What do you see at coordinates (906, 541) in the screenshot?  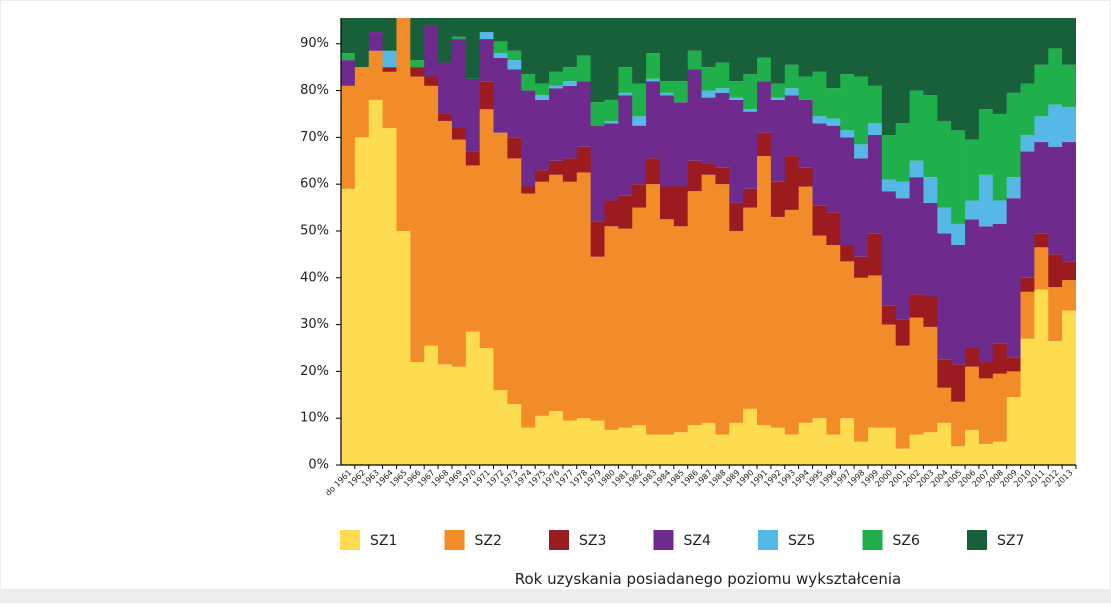 I see `legend-label: SZ6` at bounding box center [906, 541].